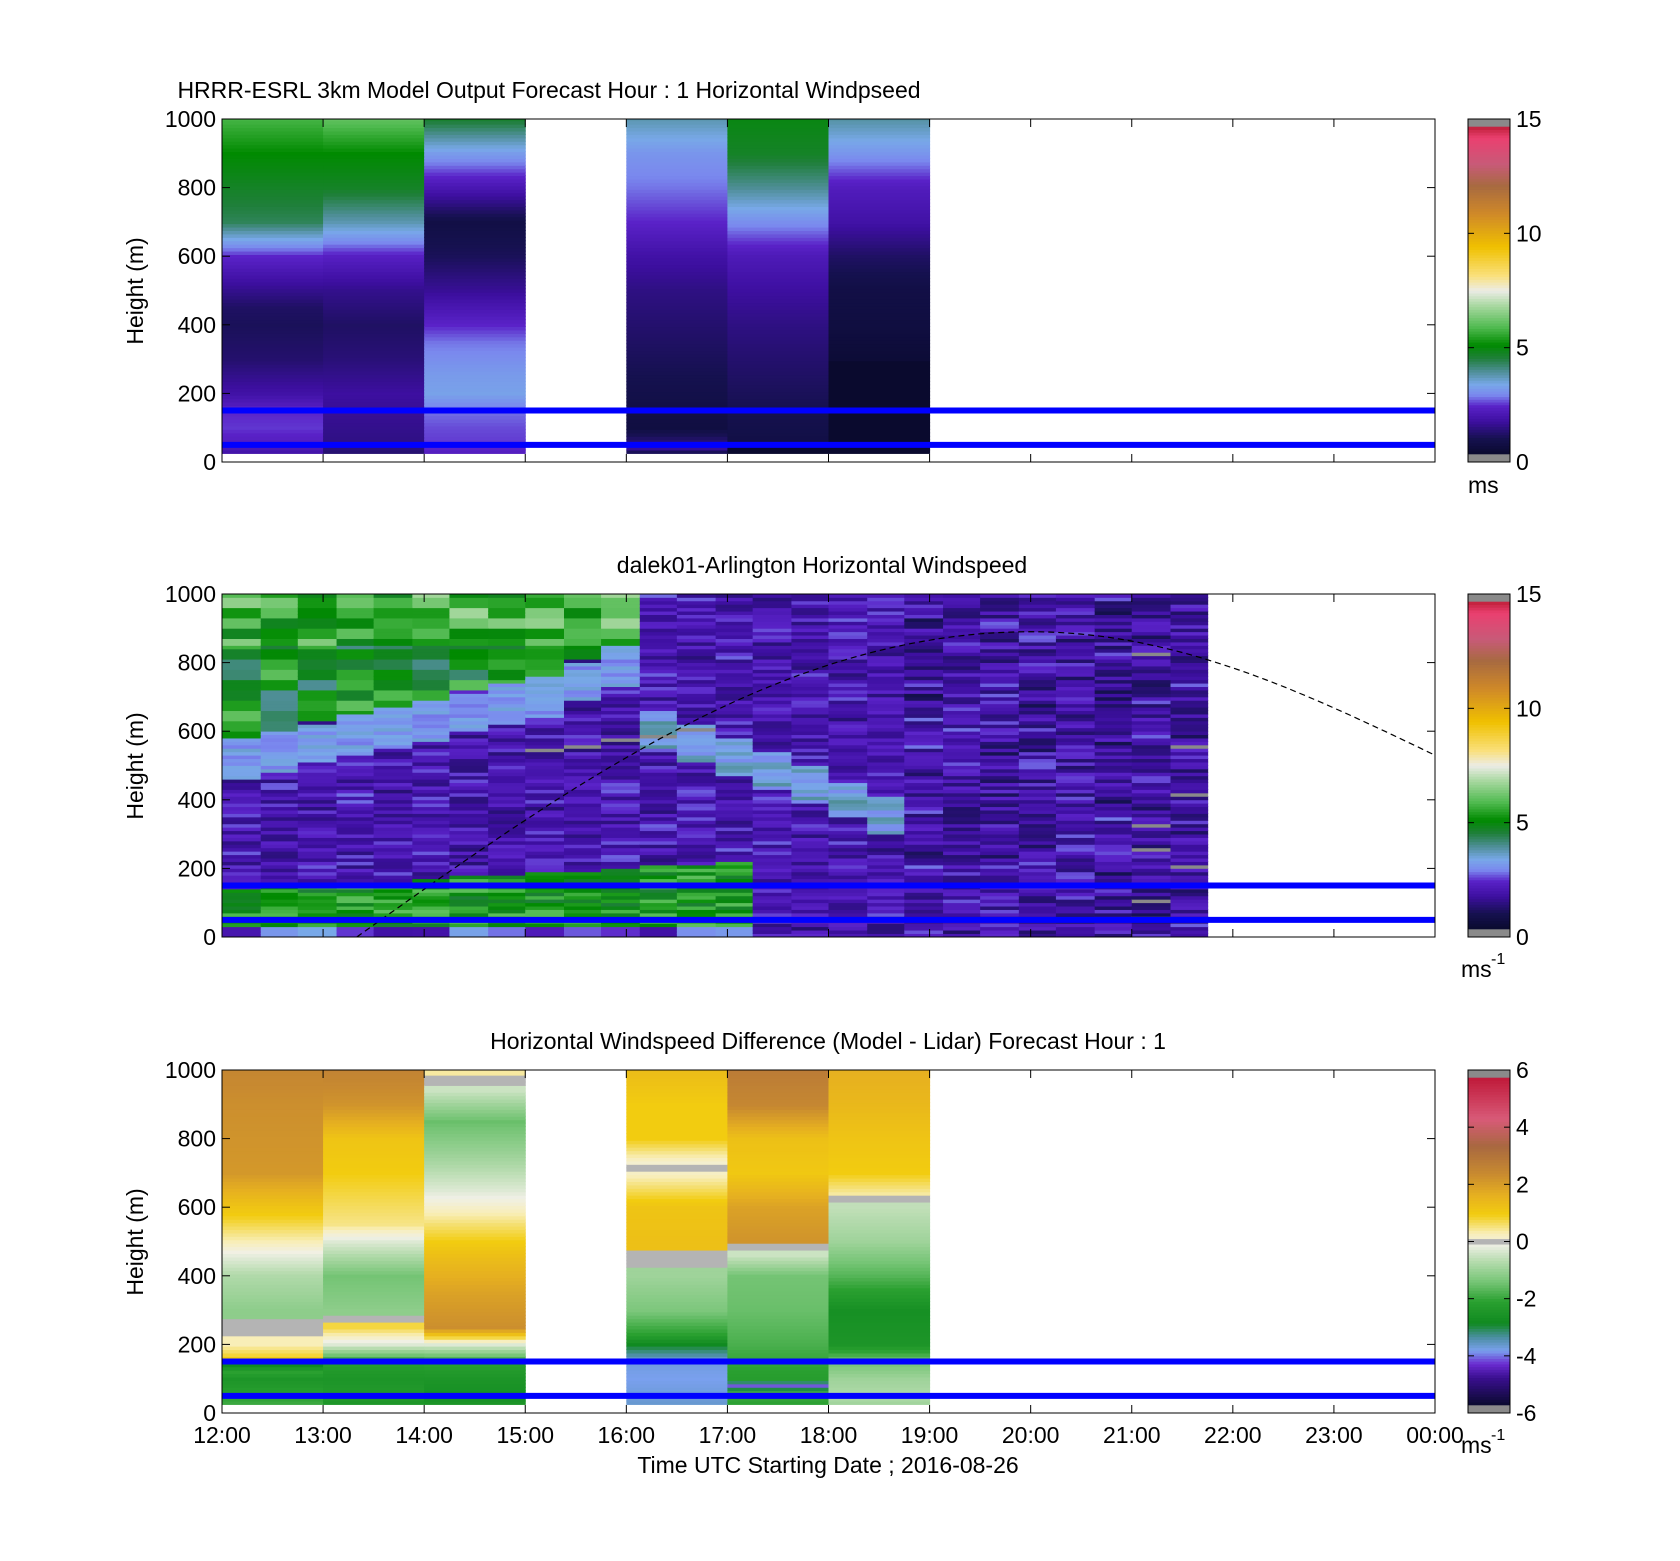  What do you see at coordinates (1476, 969) in the screenshot?
I see `panel-2-colorbar-unit: ms` at bounding box center [1476, 969].